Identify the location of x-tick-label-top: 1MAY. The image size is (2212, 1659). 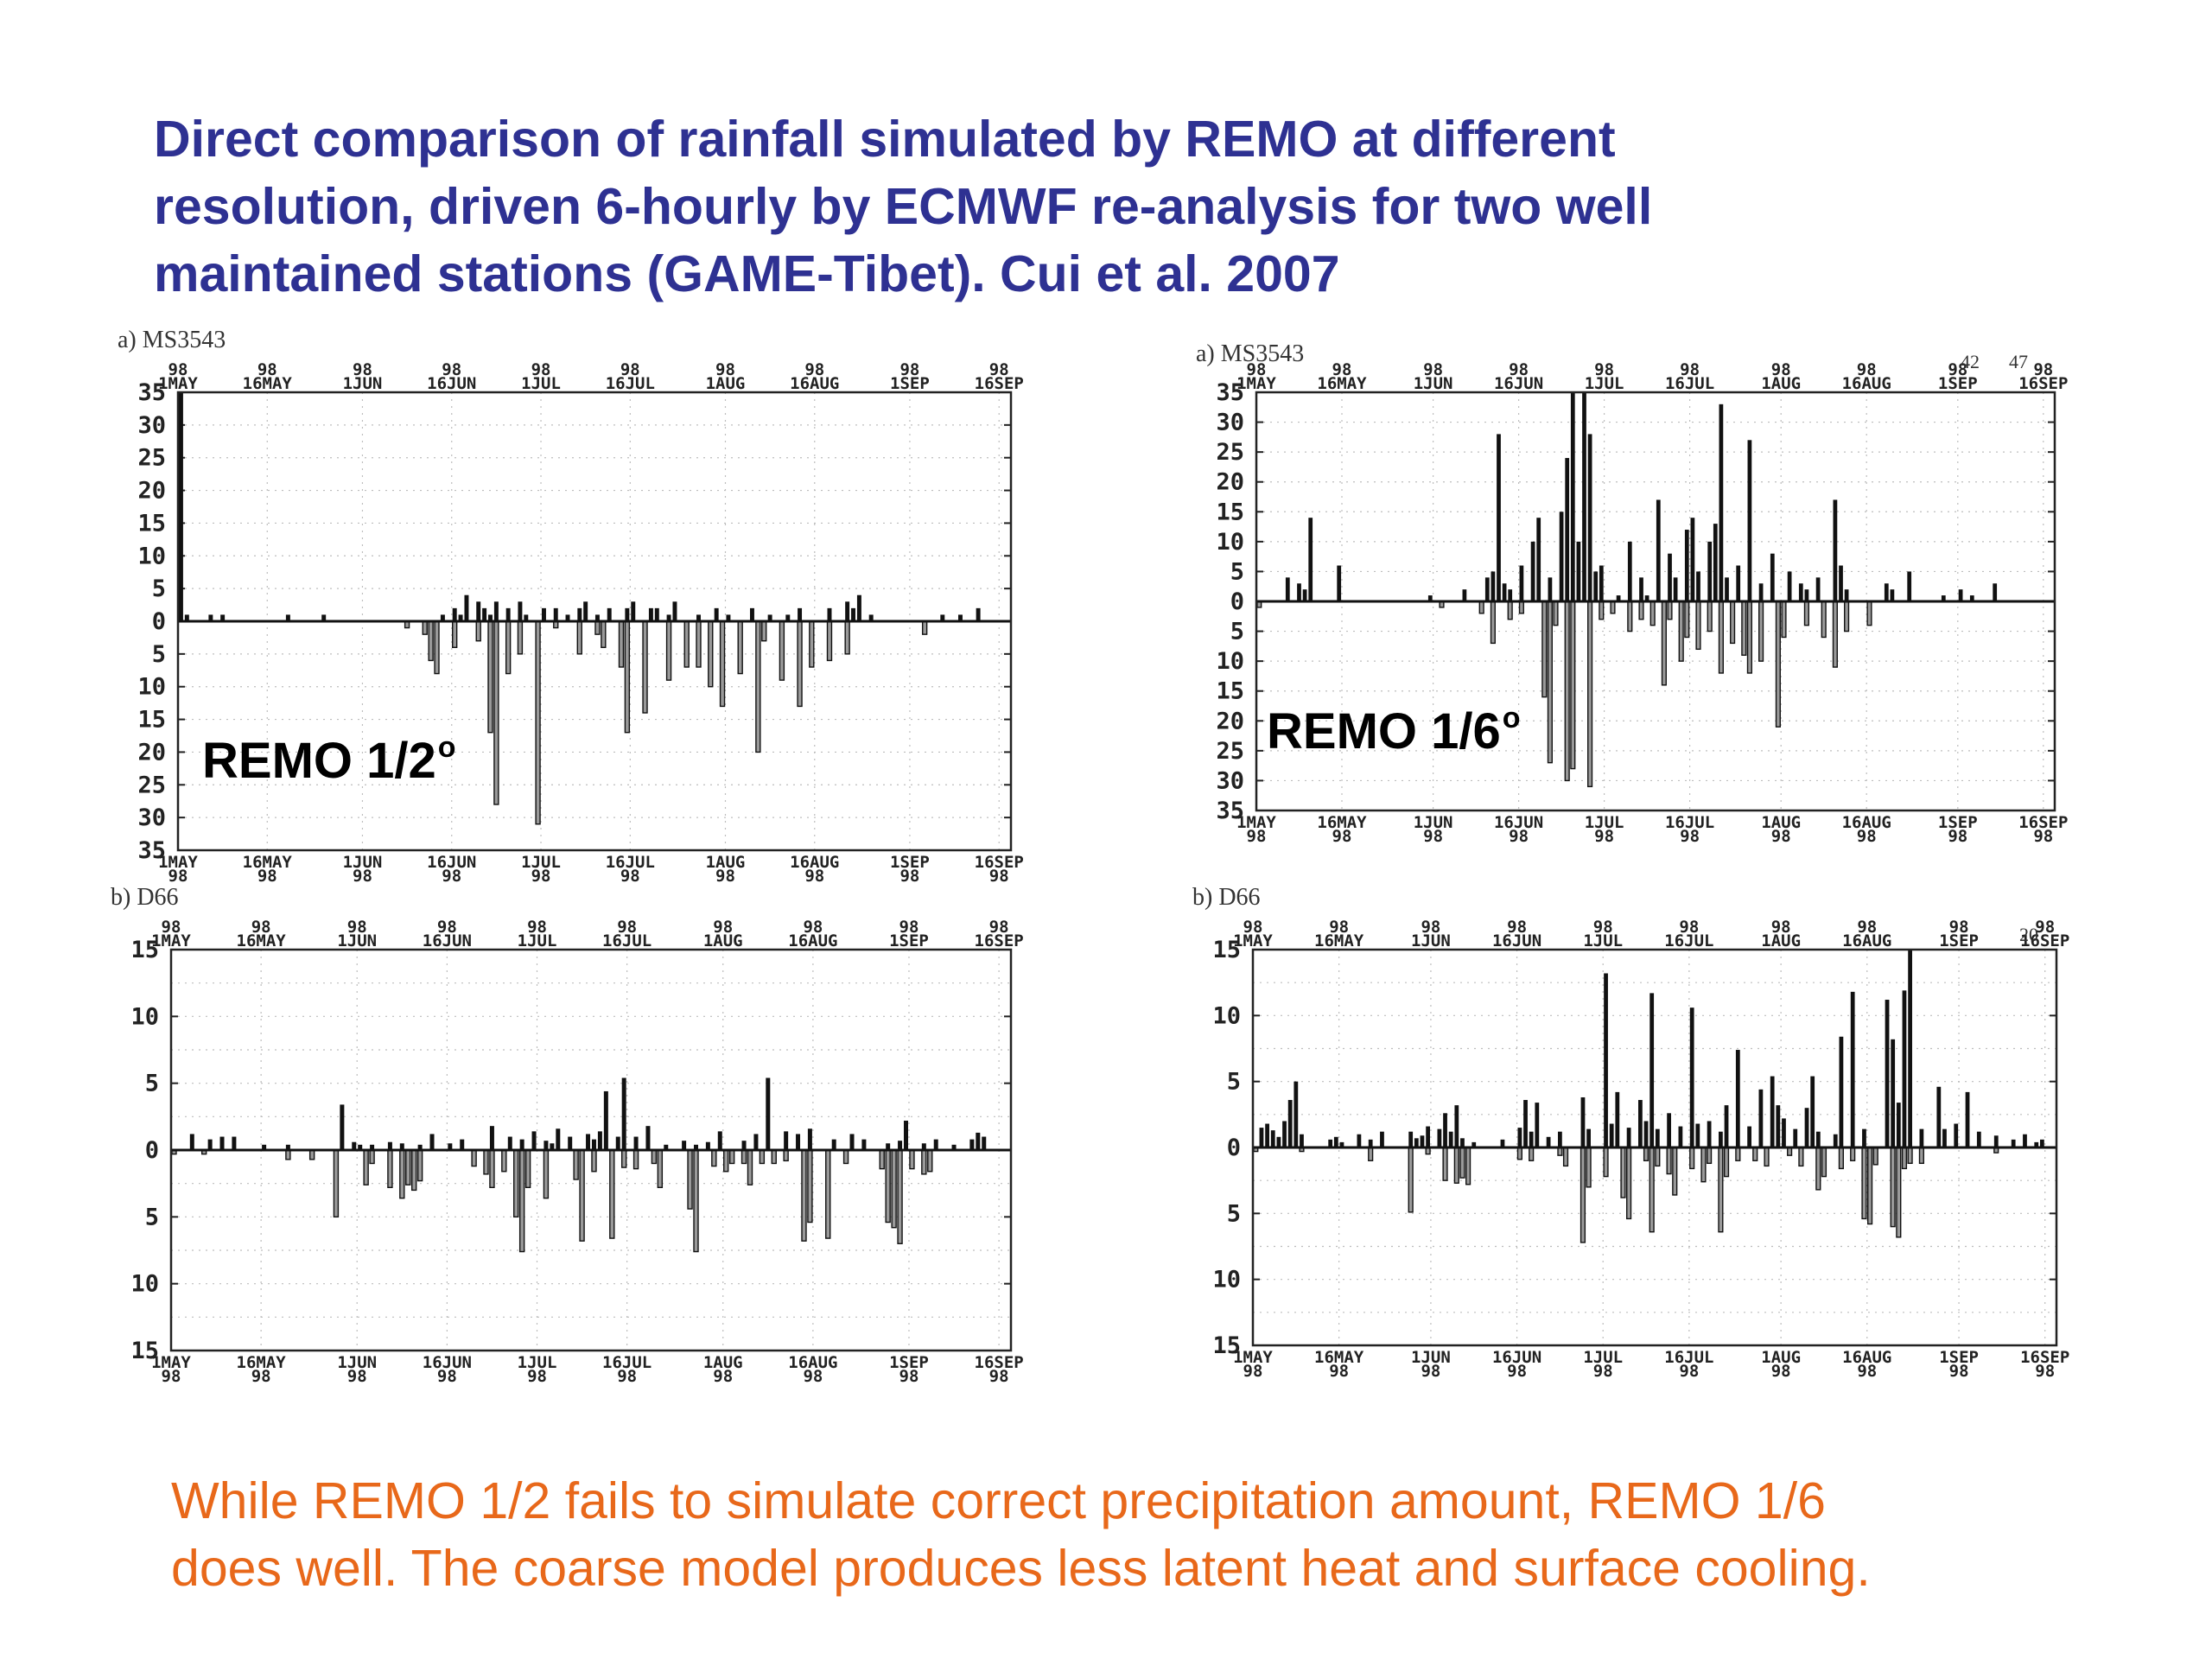
(178, 383).